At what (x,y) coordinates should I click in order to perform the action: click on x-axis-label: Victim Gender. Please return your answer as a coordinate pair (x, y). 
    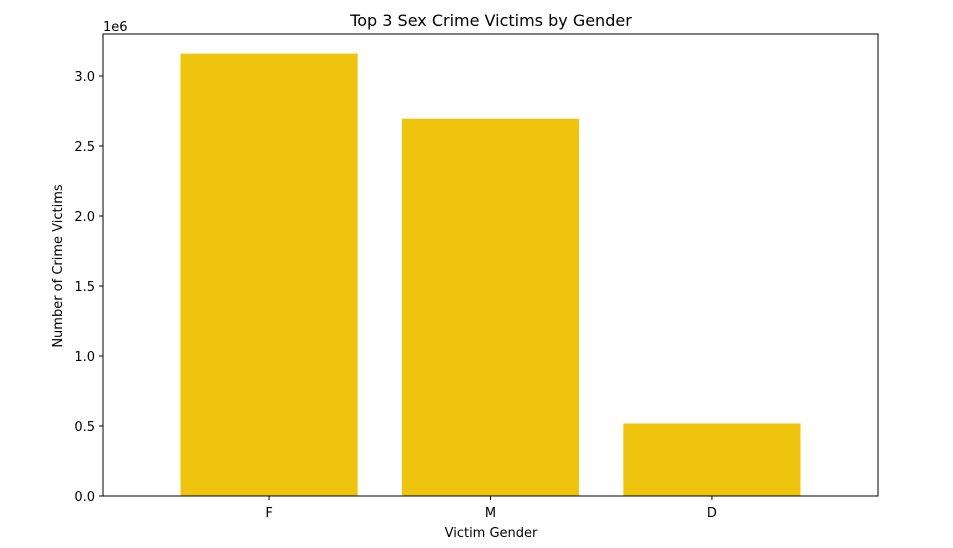
    Looking at the image, I should click on (491, 533).